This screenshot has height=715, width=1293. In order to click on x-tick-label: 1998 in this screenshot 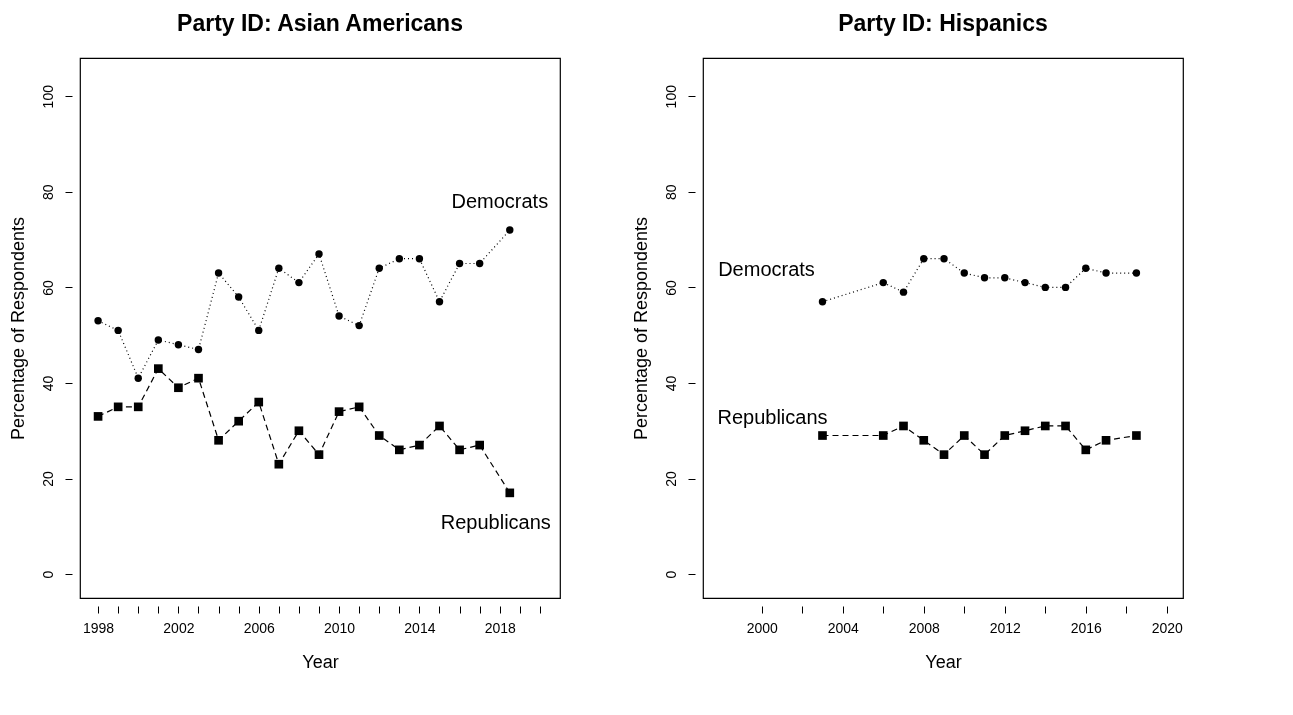, I will do `click(99, 627)`.